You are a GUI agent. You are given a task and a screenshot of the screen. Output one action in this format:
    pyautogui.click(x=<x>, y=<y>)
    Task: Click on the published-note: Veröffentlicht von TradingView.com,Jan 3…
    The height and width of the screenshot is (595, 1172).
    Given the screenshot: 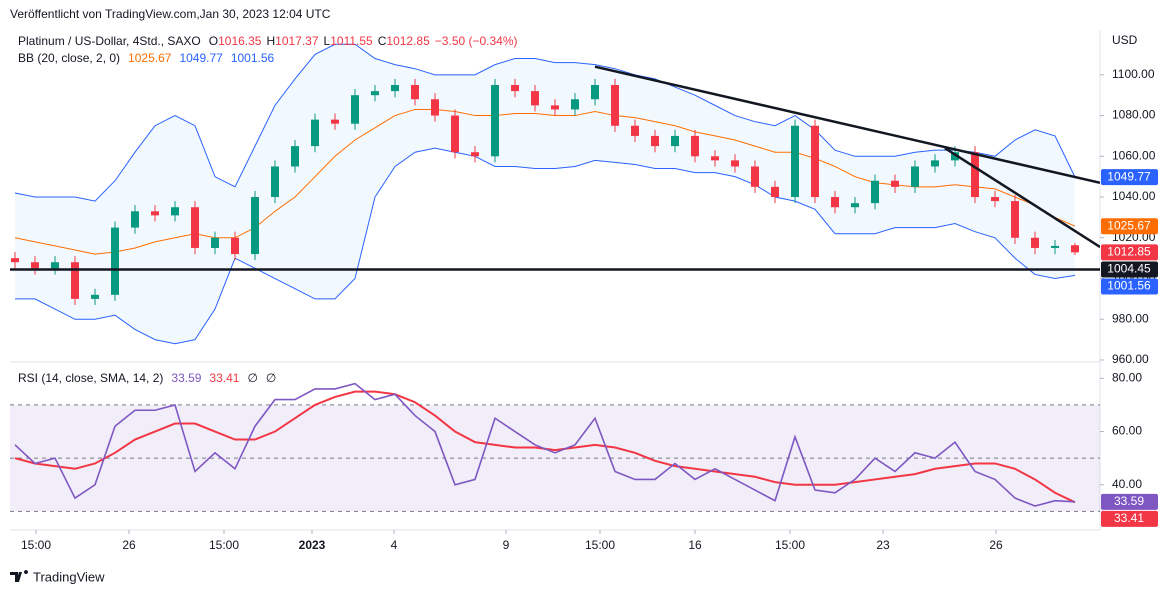 What is the action you would take?
    pyautogui.click(x=170, y=14)
    